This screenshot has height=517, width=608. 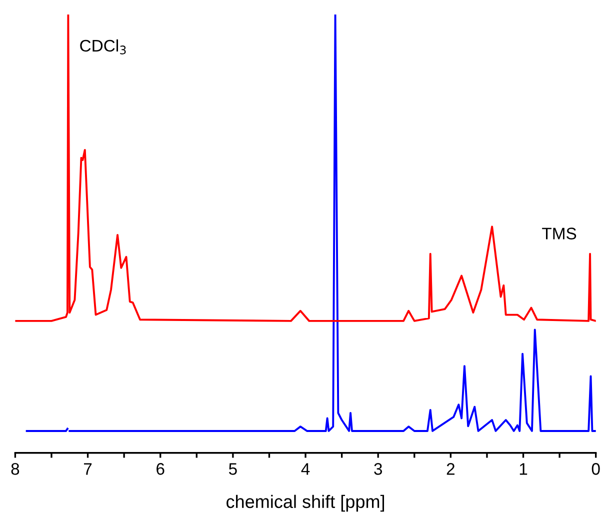 I want to click on x-tick-label: 0, so click(x=596, y=469).